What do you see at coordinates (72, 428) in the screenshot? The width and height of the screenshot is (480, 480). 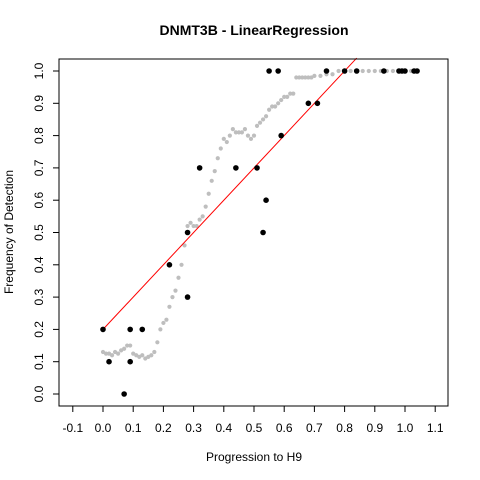 I see `x-tick-label: -0.1` at bounding box center [72, 428].